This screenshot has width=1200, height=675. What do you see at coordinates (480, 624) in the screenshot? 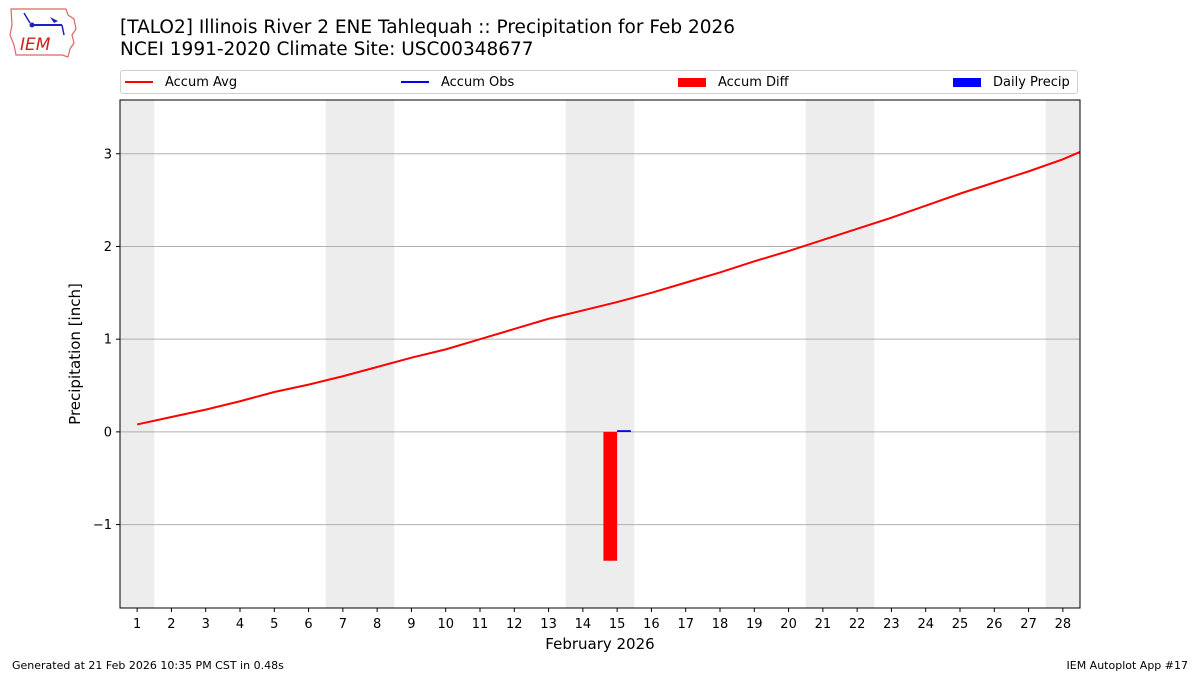
I see `x-tick-label: 11` at bounding box center [480, 624].